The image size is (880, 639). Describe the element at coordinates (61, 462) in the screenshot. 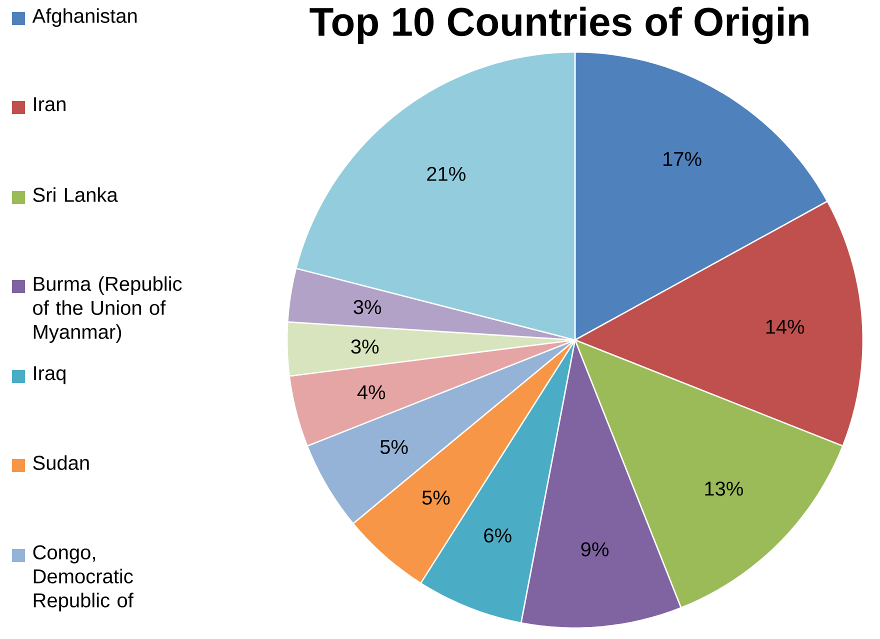

I see `legend-label: Sudan` at that location.